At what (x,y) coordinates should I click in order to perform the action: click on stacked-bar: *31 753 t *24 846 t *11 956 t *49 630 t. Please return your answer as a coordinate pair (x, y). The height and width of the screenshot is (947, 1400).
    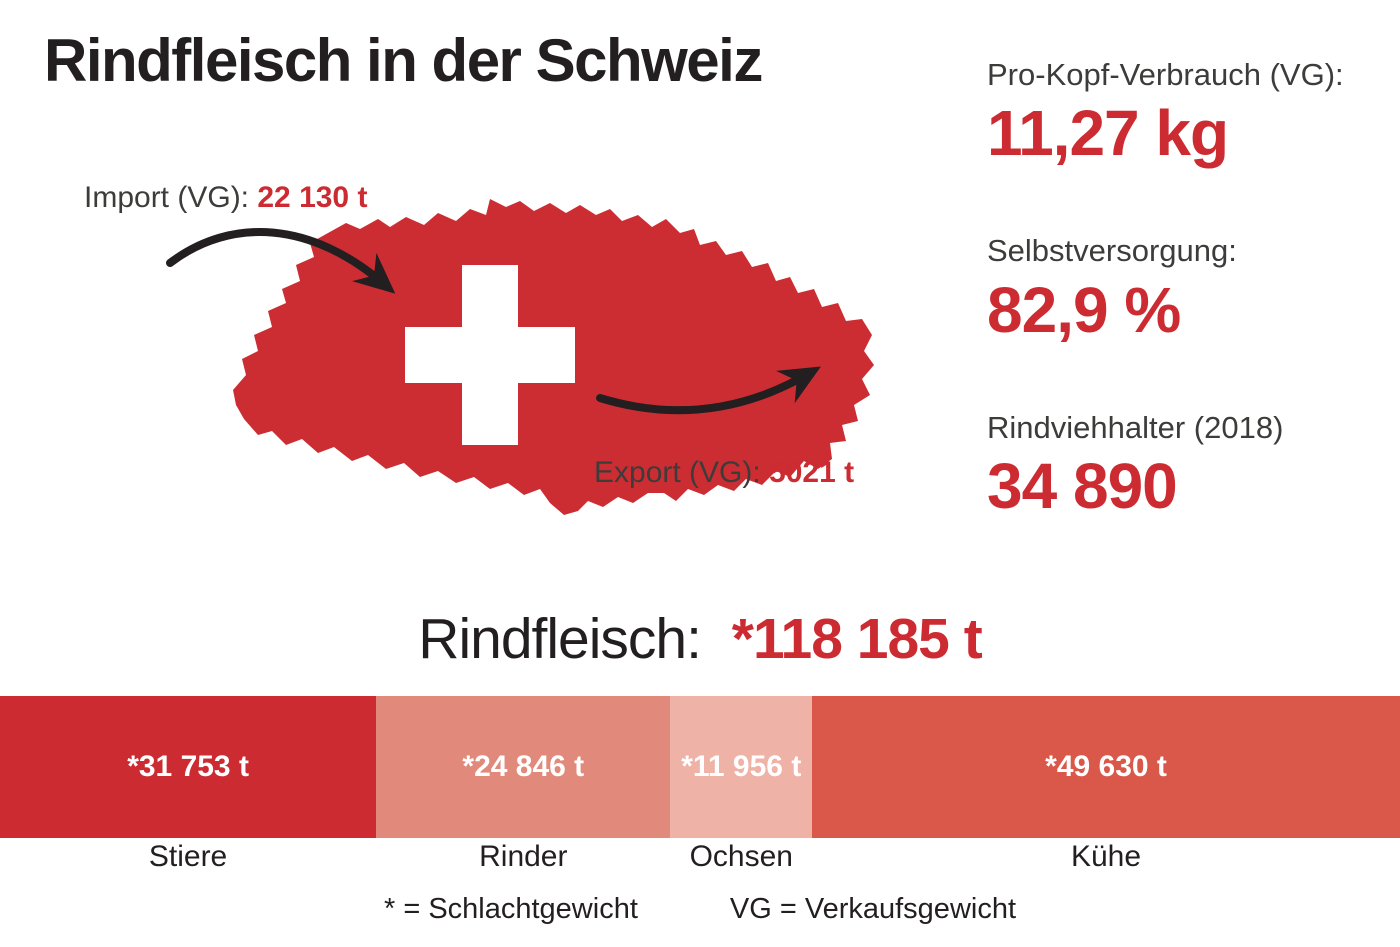
    Looking at the image, I should click on (700, 767).